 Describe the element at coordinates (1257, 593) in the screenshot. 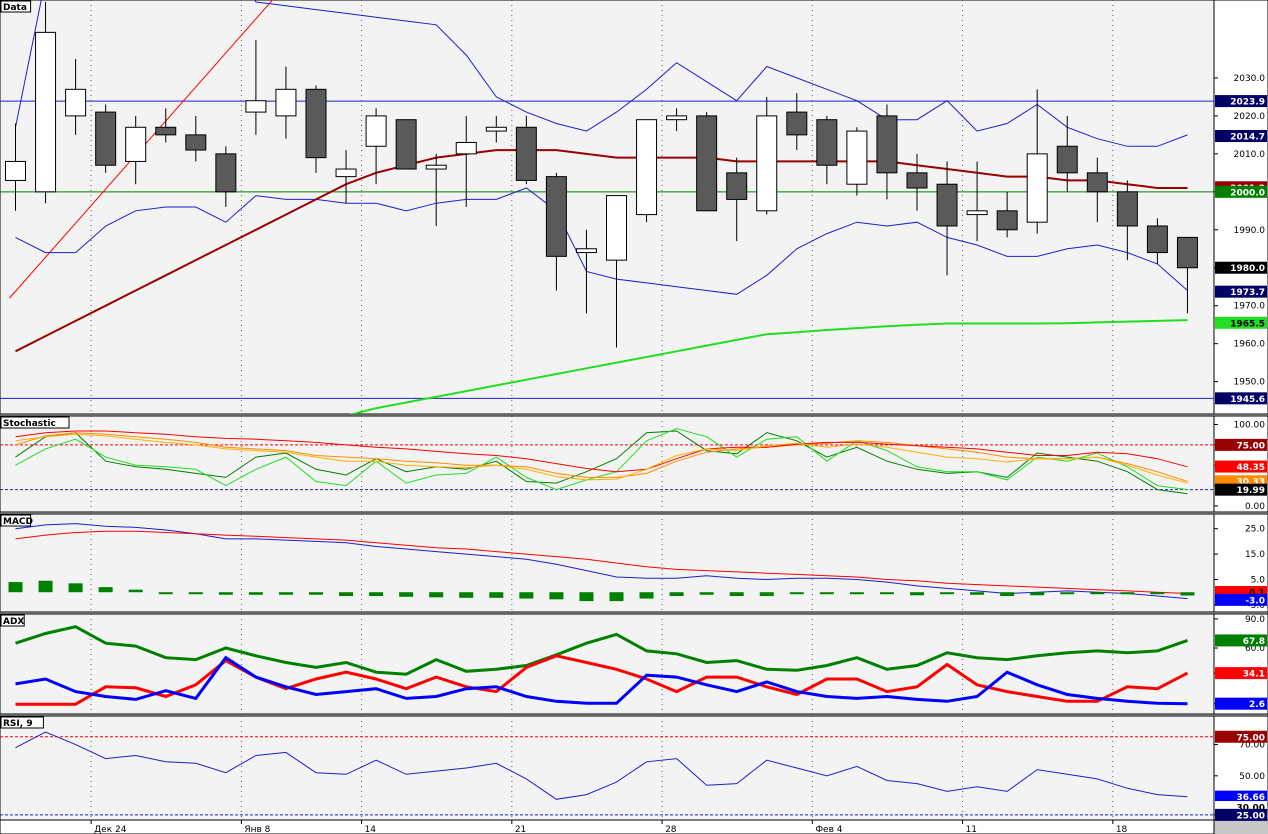

I see `value-tag-text: 0.1` at that location.